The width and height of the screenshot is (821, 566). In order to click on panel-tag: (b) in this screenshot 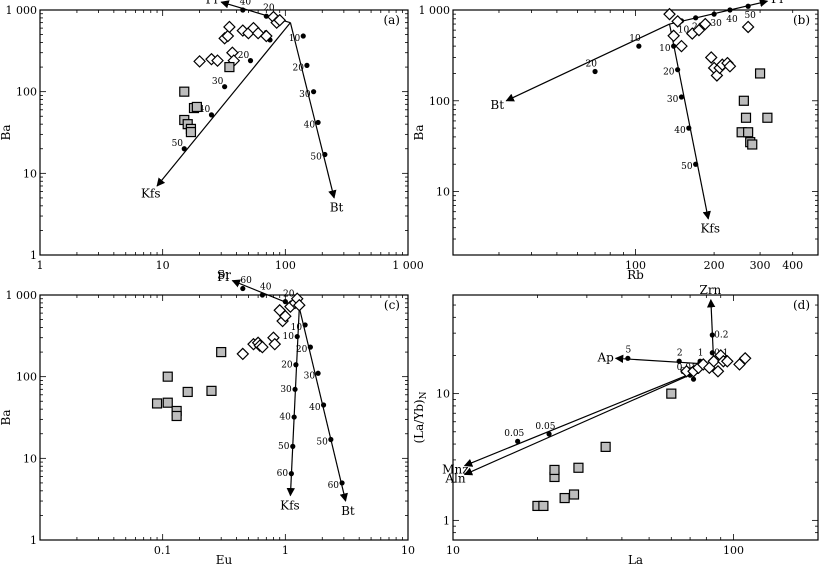, I will do `click(801, 20)`.